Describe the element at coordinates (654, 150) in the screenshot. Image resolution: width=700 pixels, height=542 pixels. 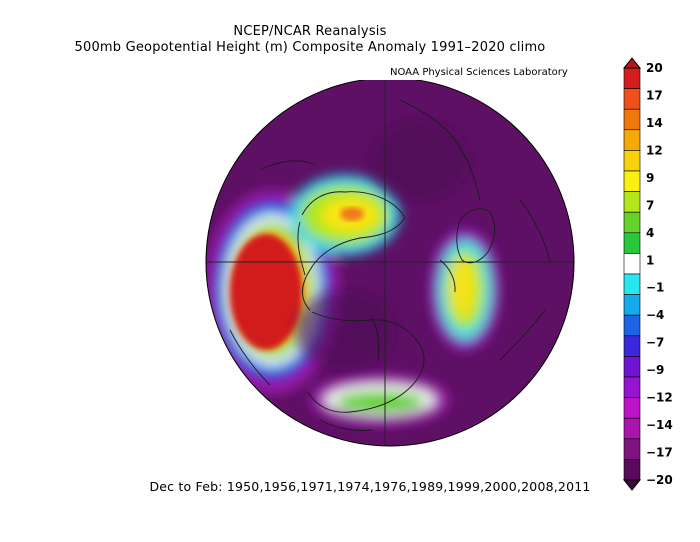
I see `colorbar-tick-label: 12` at that location.